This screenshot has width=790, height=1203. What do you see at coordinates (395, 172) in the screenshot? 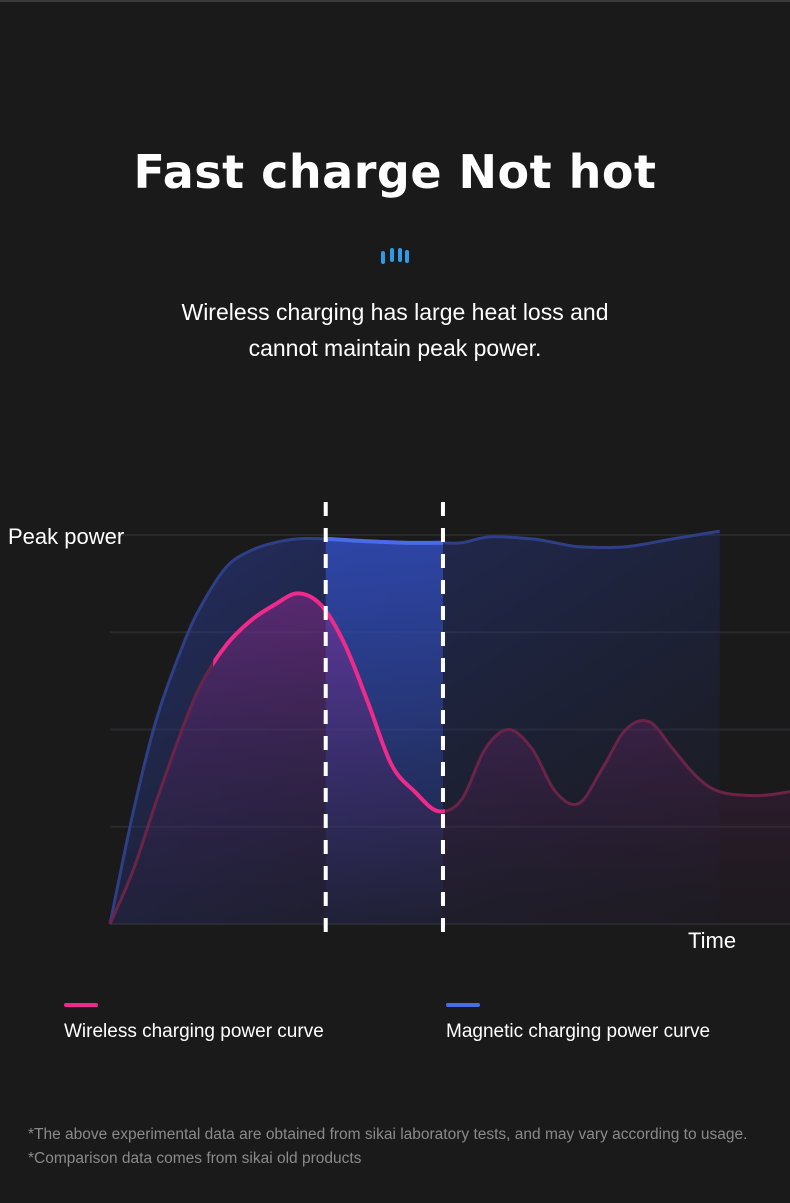
I see `page-title: Fast charge Not hot` at bounding box center [395, 172].